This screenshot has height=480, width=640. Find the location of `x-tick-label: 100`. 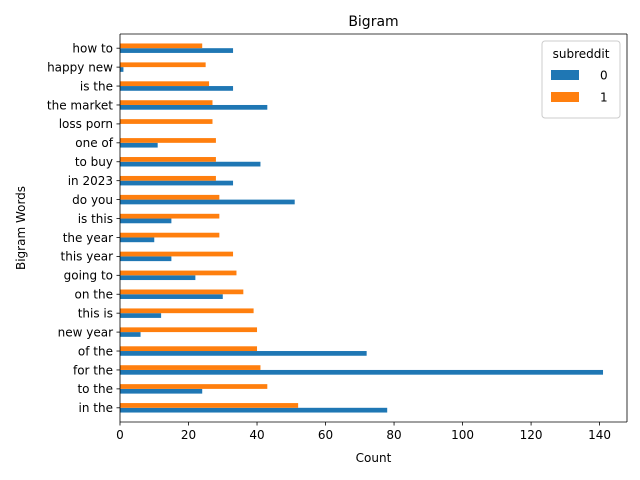

x-tick-label: 100 is located at coordinates (462, 435).